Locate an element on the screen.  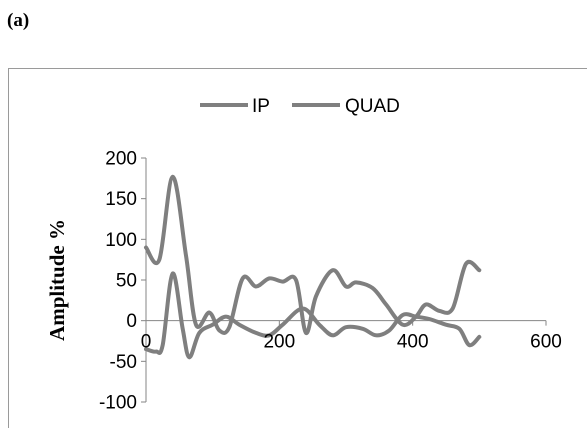
y-axis-label: Amplitude % is located at coordinates (57, 280).